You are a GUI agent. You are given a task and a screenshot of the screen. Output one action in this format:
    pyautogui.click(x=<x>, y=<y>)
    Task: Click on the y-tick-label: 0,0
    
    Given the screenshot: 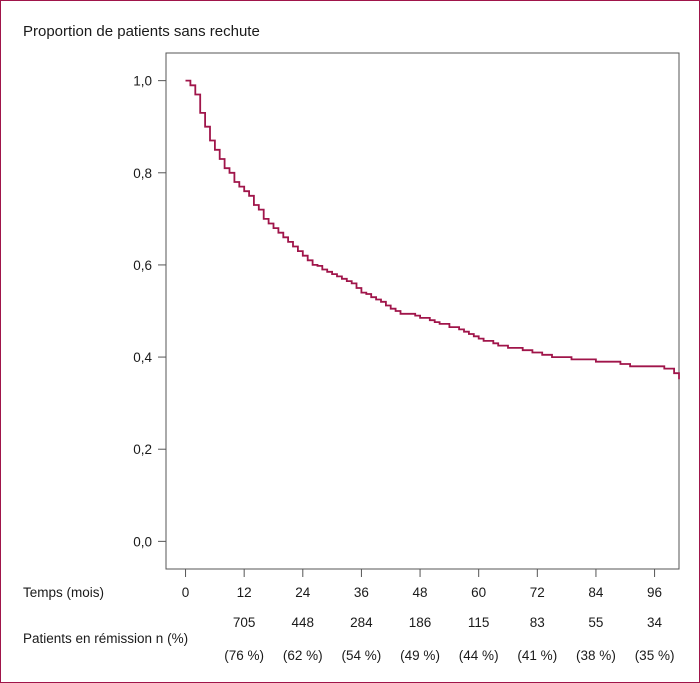 What is the action you would take?
    pyautogui.click(x=142, y=541)
    